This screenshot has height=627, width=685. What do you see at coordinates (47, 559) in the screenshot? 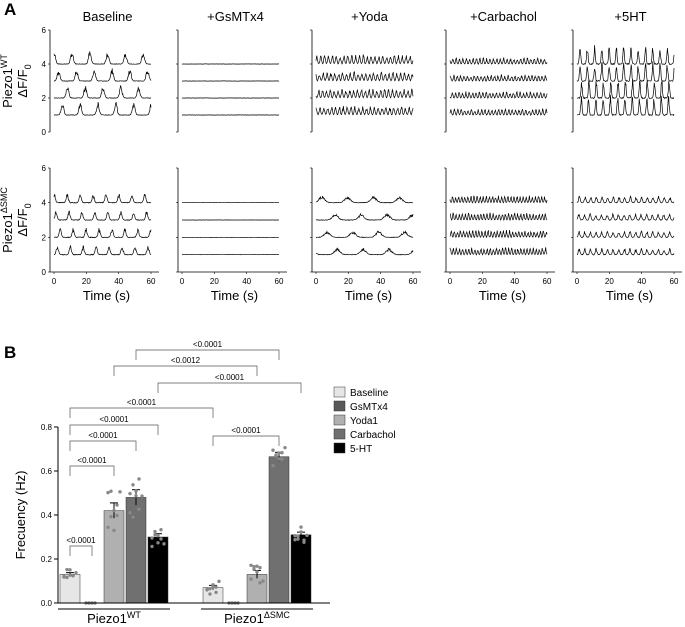
I see `y-tick-label: 0.2` at bounding box center [47, 559].